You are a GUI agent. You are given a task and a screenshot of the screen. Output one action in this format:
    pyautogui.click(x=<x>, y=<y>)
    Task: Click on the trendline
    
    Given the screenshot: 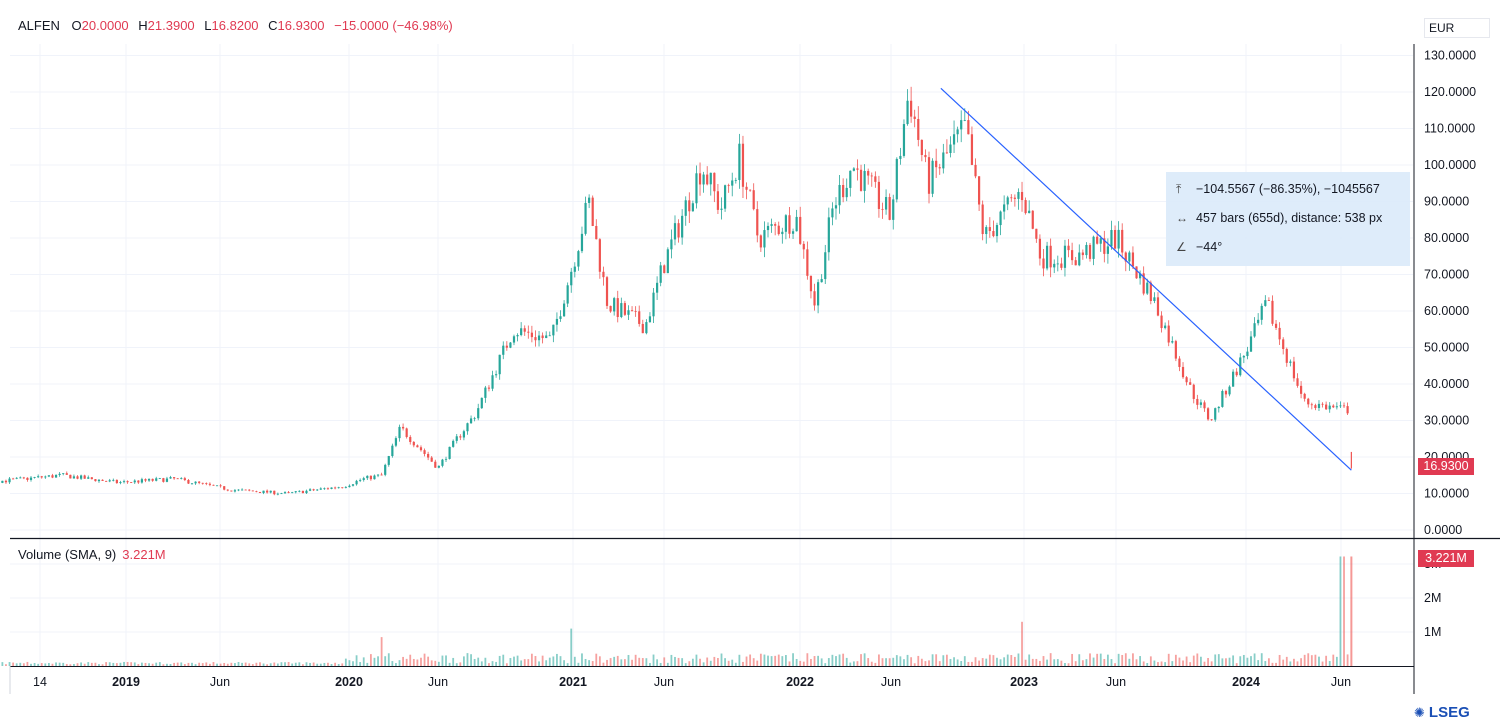 What is the action you would take?
    pyautogui.click(x=1146, y=279)
    